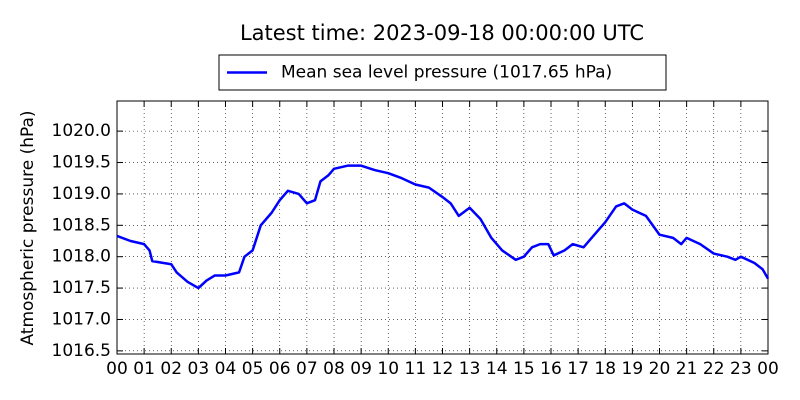 The image size is (800, 400). I want to click on x-tick-label: 20, so click(660, 369).